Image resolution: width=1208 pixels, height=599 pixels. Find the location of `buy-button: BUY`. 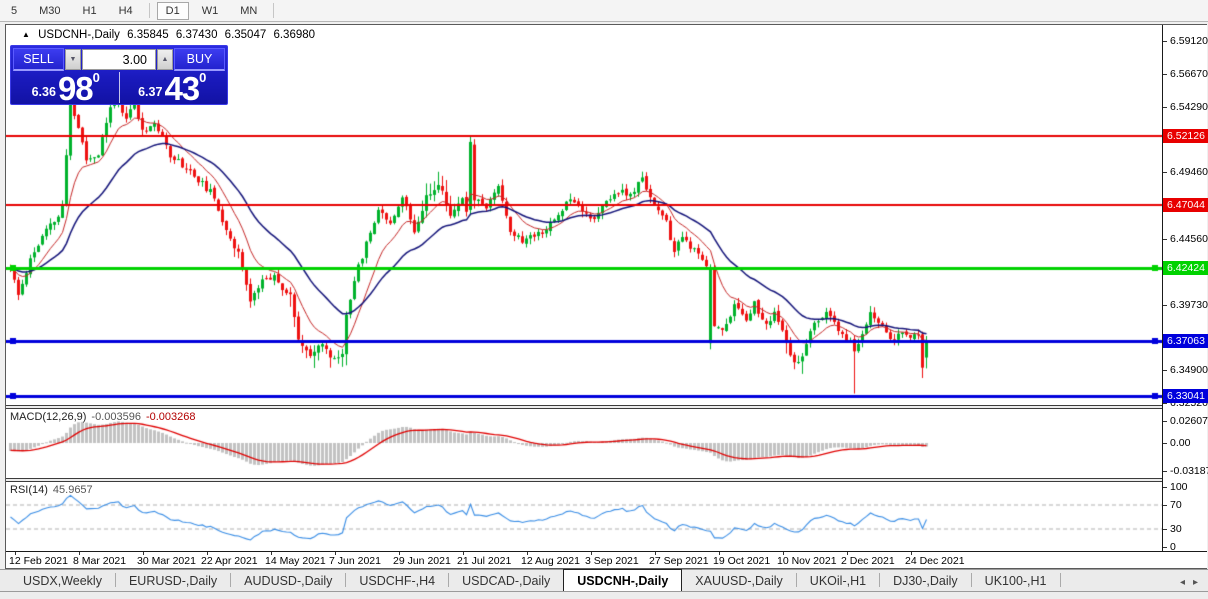

buy-button: BUY is located at coordinates (199, 59).